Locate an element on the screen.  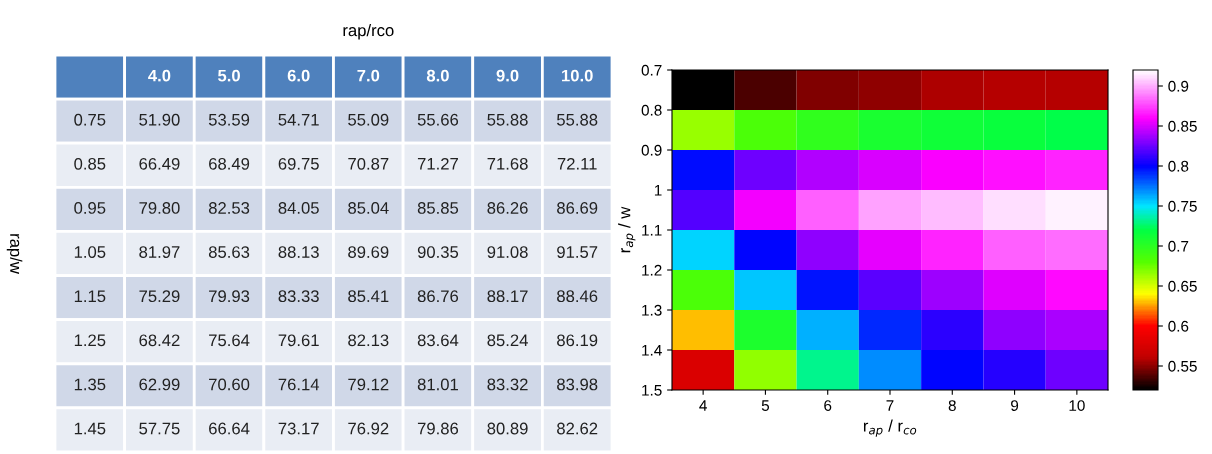
data-label: 79.86 is located at coordinates (438, 428).